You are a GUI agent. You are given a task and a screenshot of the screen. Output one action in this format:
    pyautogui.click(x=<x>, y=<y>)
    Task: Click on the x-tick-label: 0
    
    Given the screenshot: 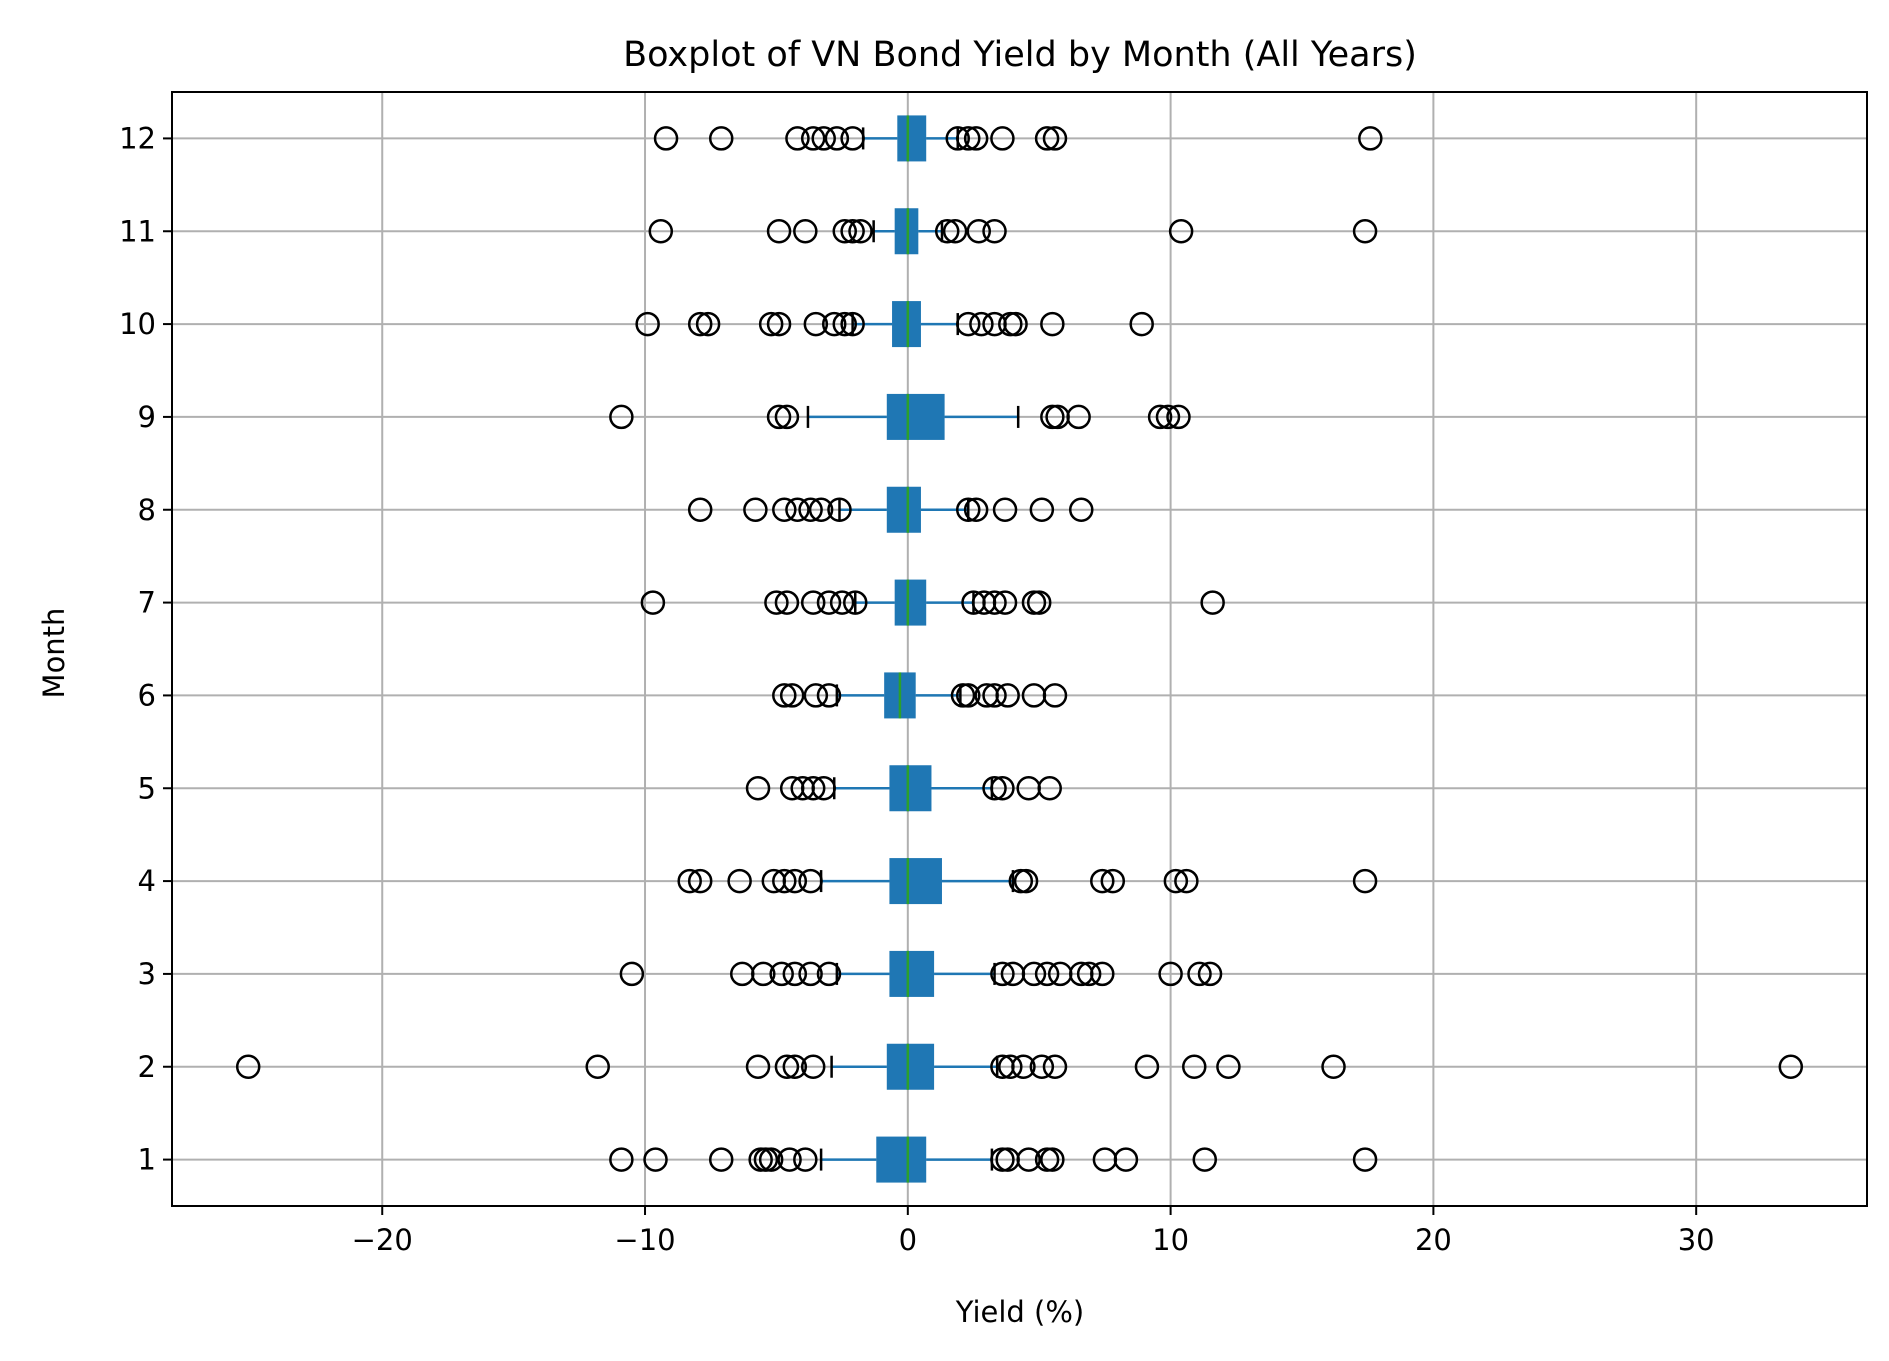 What is the action you would take?
    pyautogui.click(x=908, y=1240)
    